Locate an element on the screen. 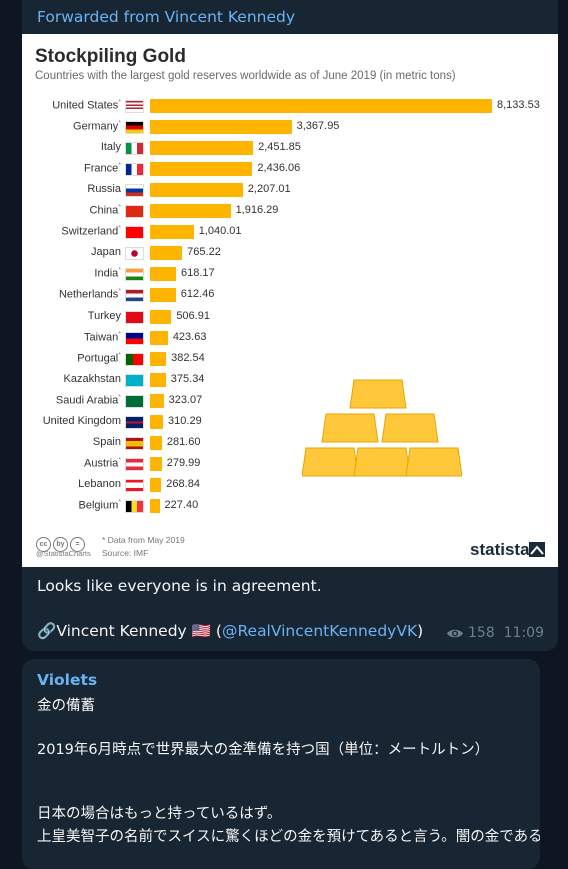 This screenshot has width=568, height=869. value-label: 279.99 is located at coordinates (183, 462).